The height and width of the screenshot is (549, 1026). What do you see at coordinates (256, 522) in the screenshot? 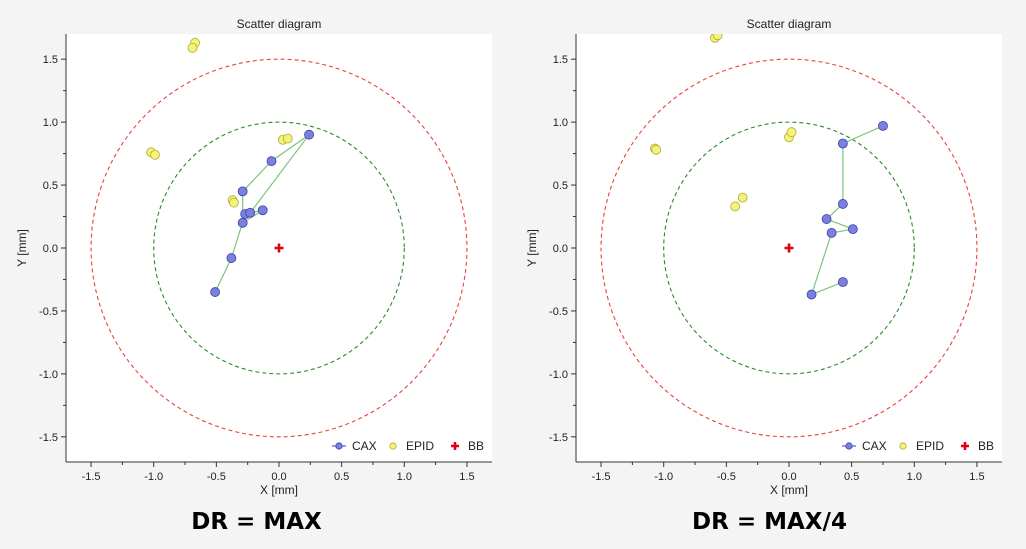
I see `caption-left: DR = MAX` at bounding box center [256, 522].